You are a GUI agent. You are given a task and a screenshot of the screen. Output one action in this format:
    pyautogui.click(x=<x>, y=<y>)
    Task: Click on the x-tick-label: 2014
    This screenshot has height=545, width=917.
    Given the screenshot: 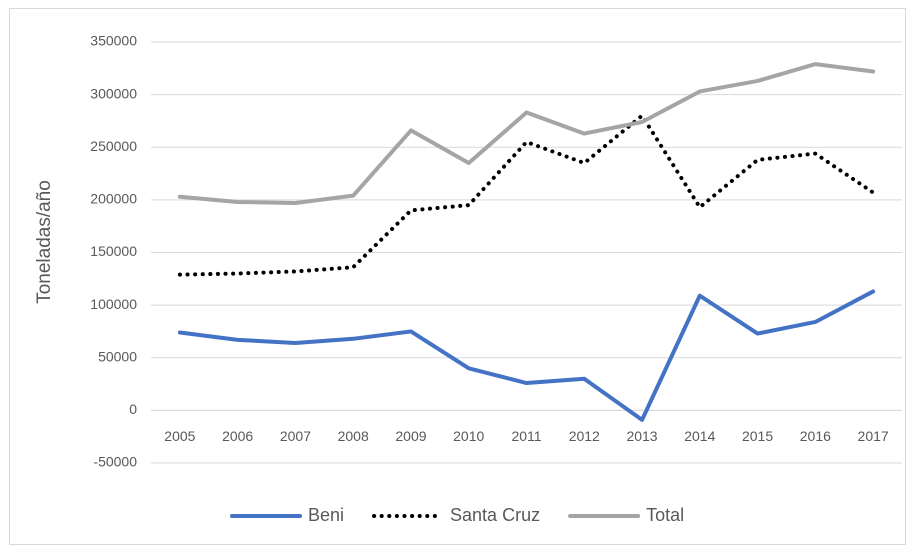 What is the action you would take?
    pyautogui.click(x=699, y=436)
    